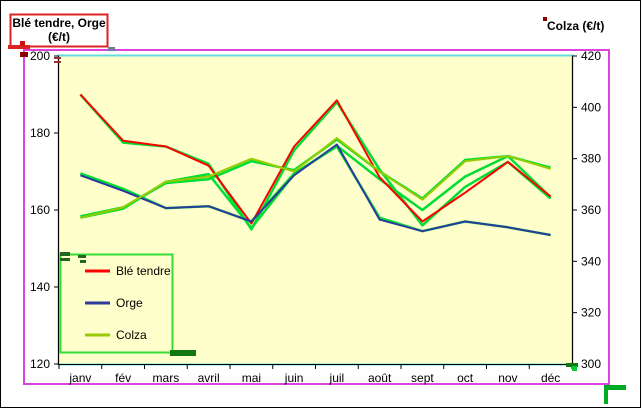  What do you see at coordinates (591, 313) in the screenshot?
I see `right-tick-label: 320` at bounding box center [591, 313].